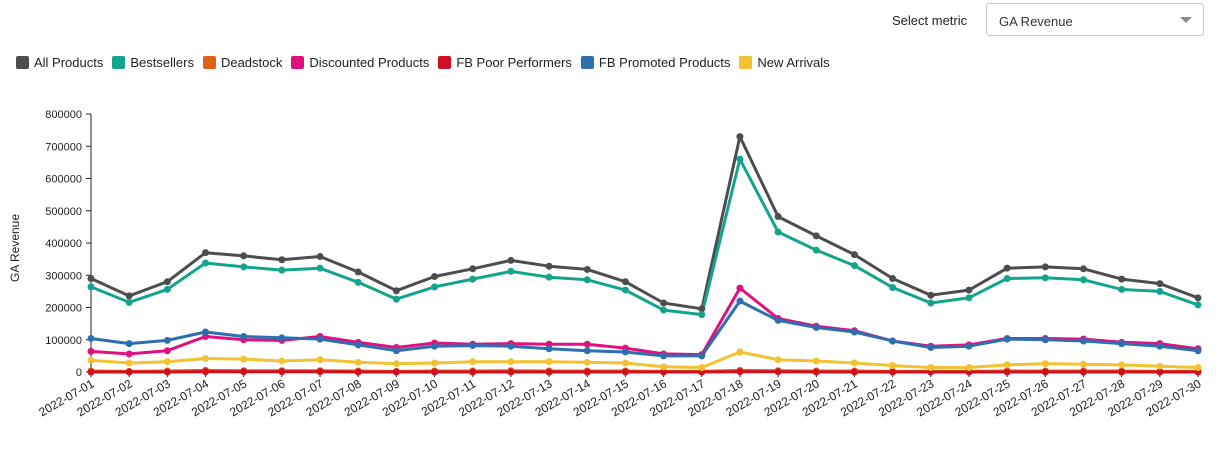  Describe the element at coordinates (655, 62) in the screenshot. I see `legend-item: FB Promoted Products` at that location.